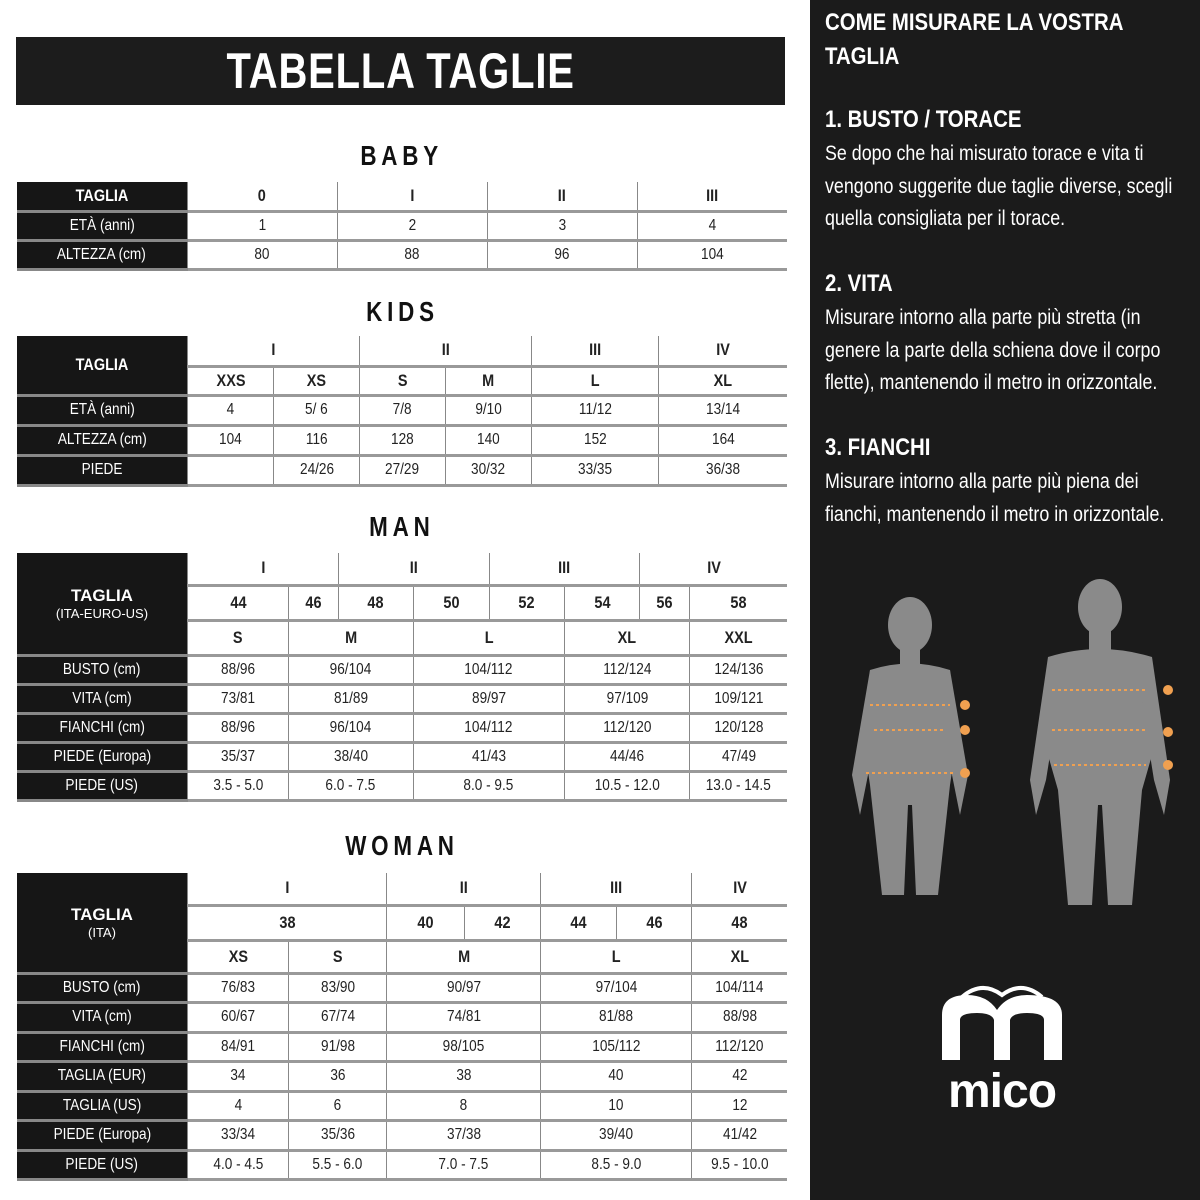  What do you see at coordinates (402, 1106) in the screenshot?
I see `table-row: TAGLIA (US) 4 6 8 10 12` at bounding box center [402, 1106].